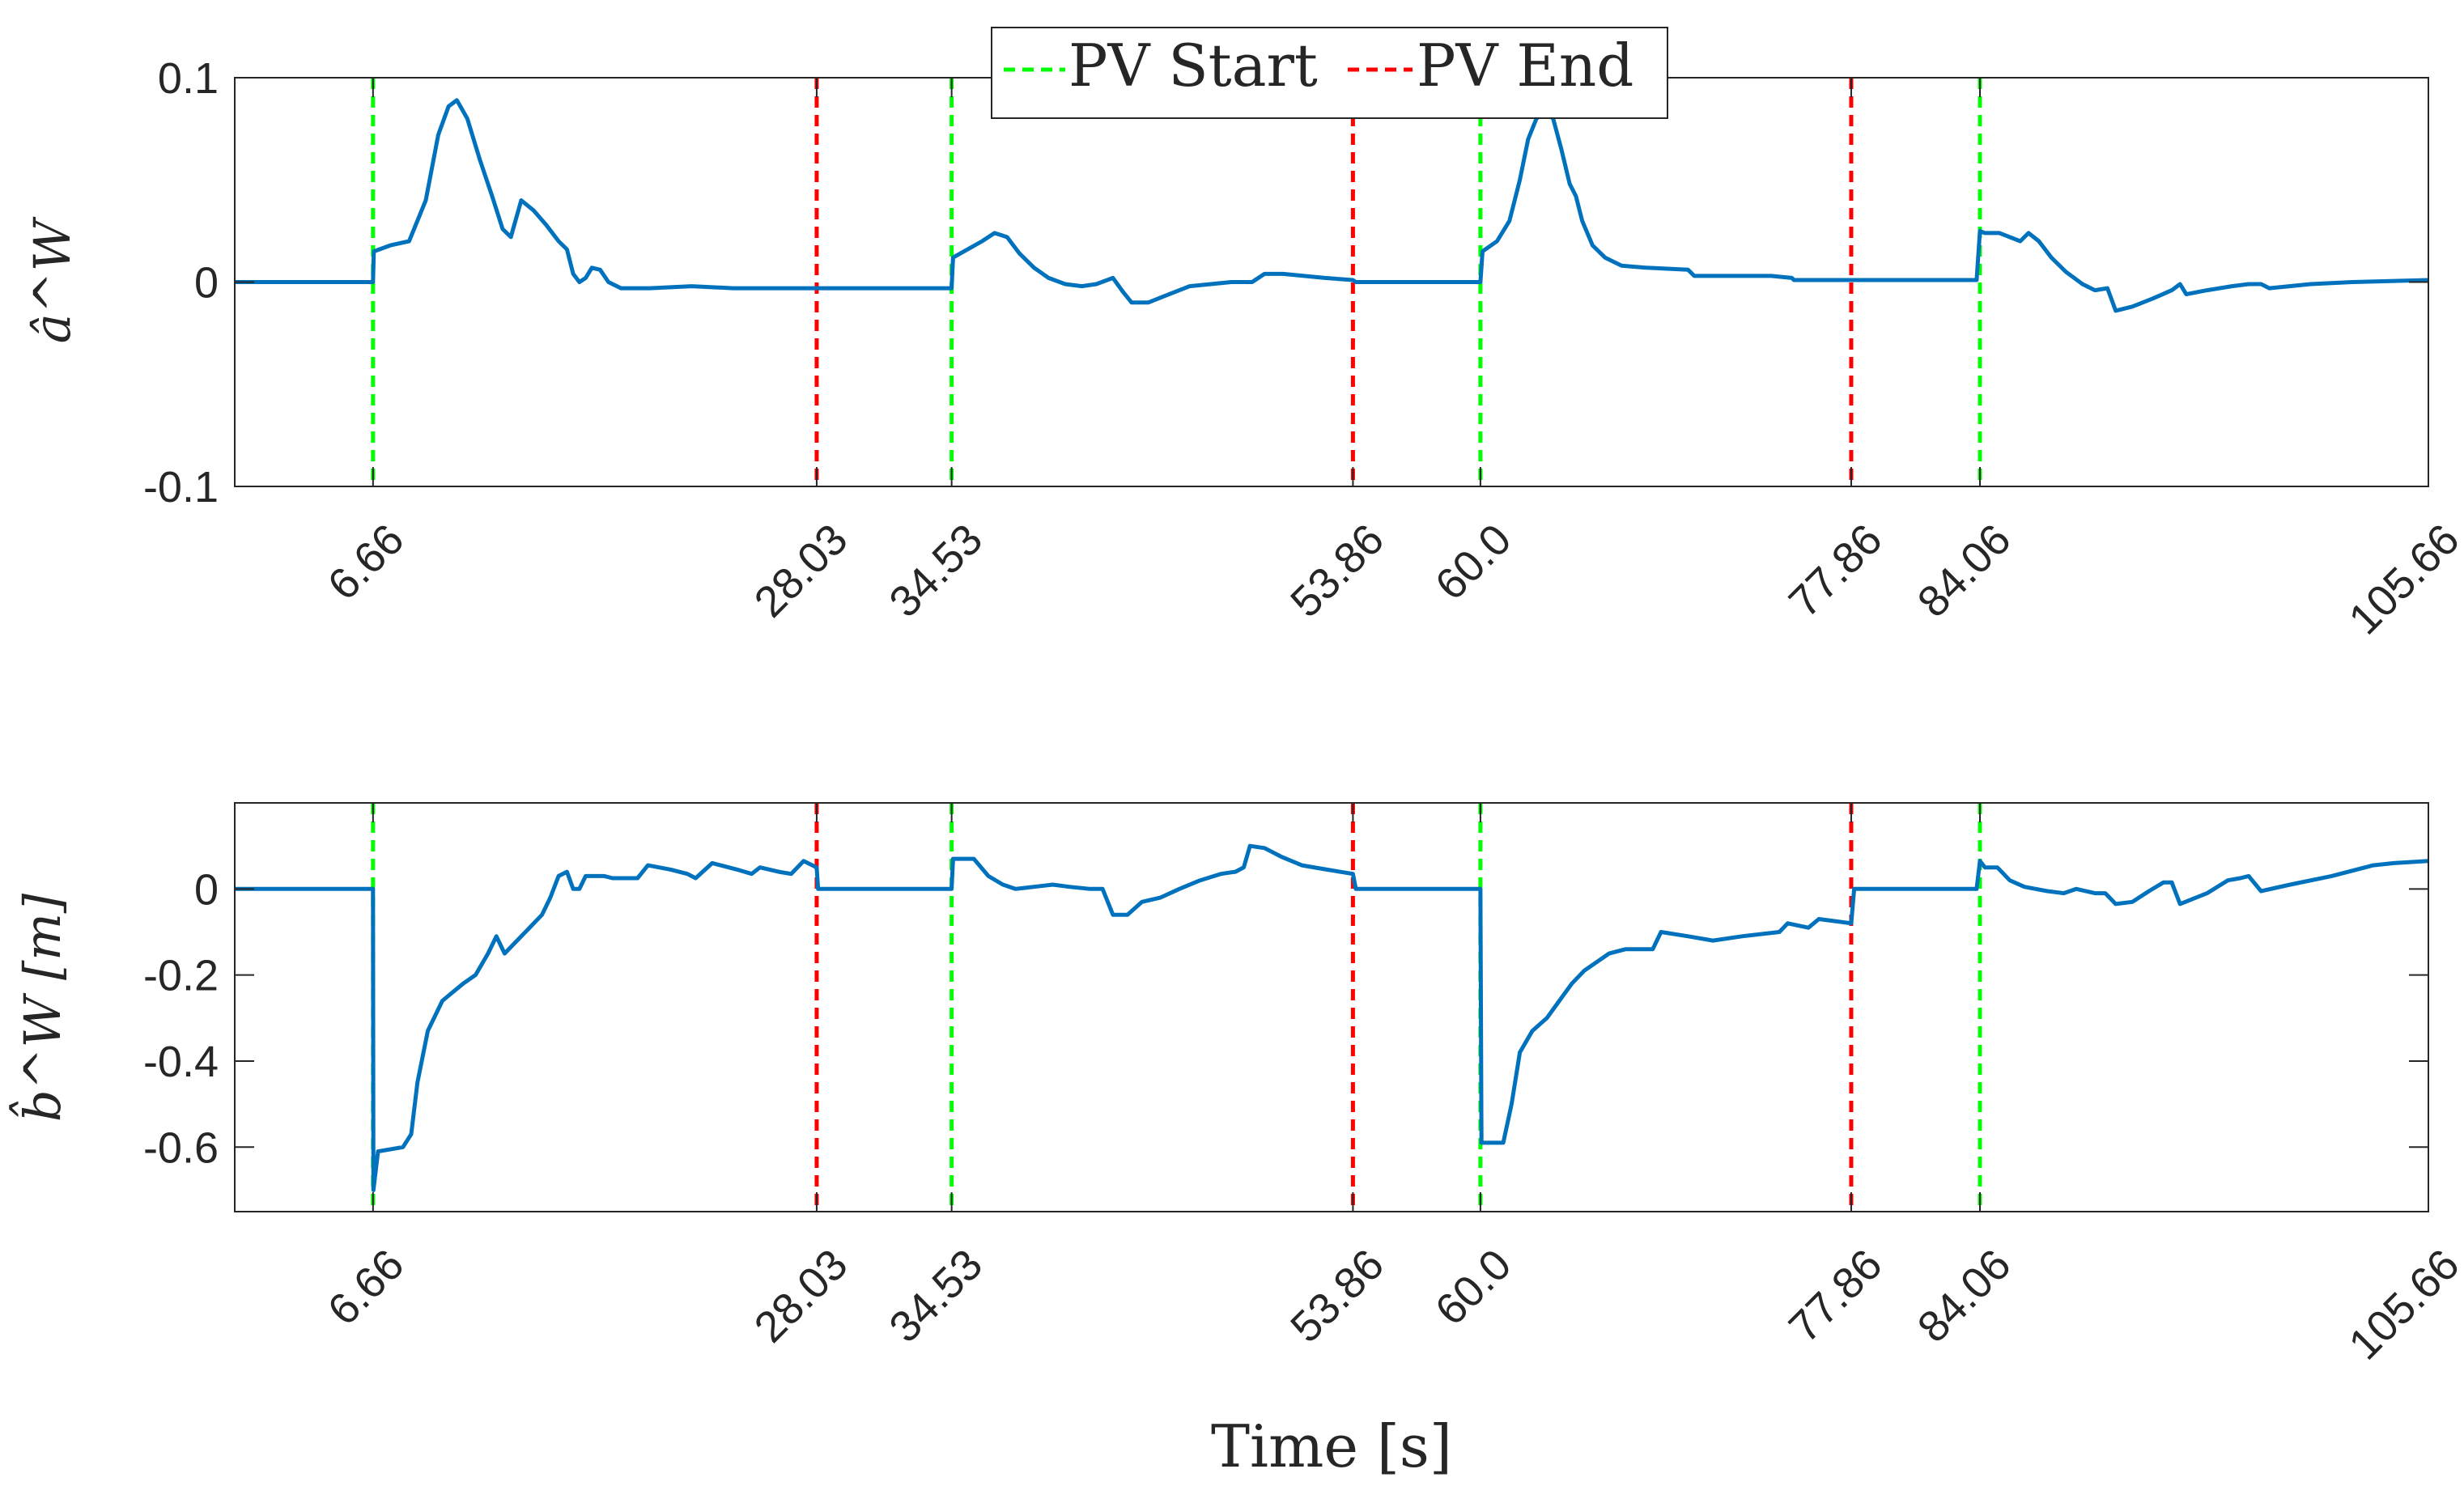  What do you see at coordinates (181, 488) in the screenshot?
I see `top-ytick-label-0: -0.1` at bounding box center [181, 488].